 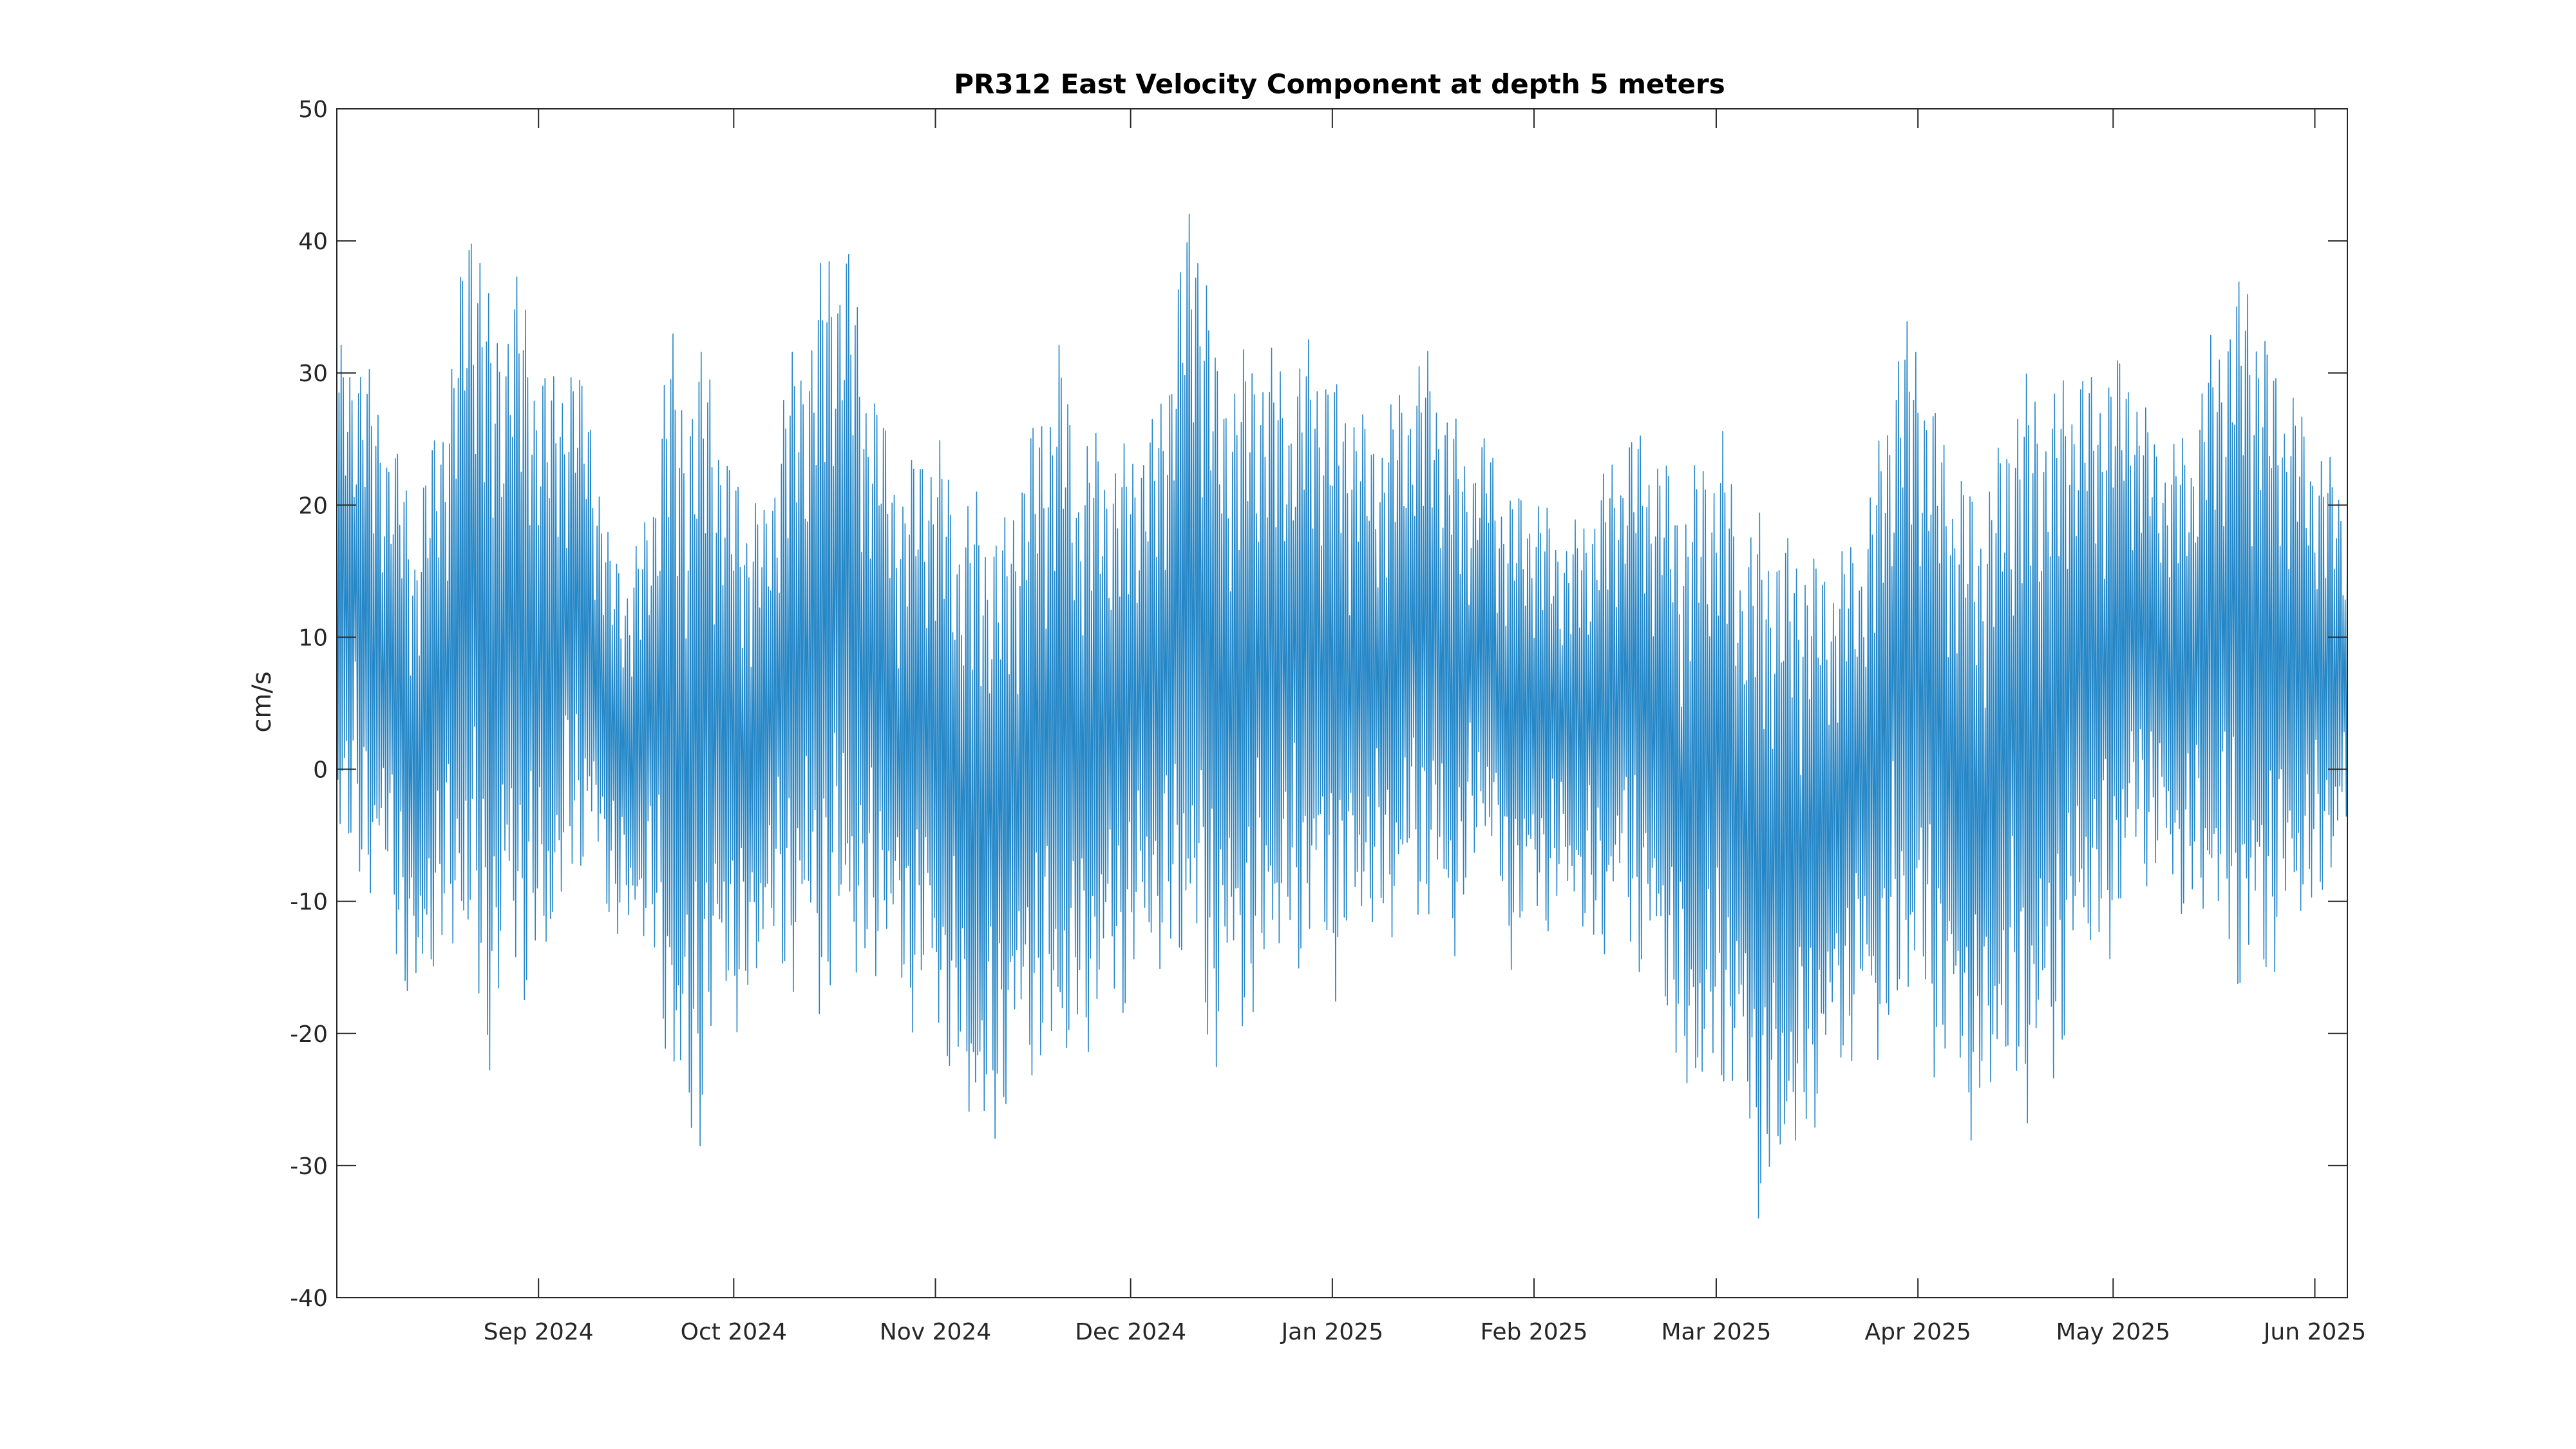 I want to click on y-tick-label: 0, so click(x=320, y=771).